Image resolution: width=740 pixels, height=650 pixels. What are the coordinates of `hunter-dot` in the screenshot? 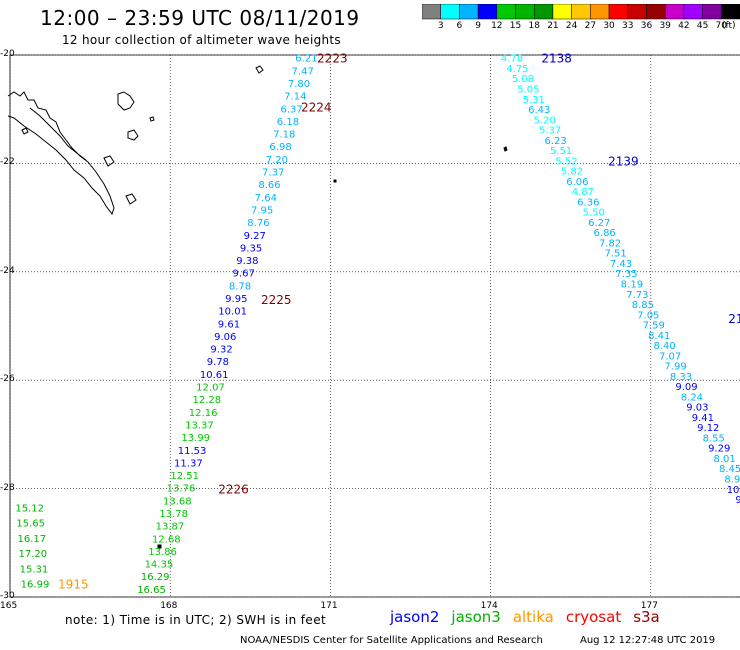 It's located at (335, 181).